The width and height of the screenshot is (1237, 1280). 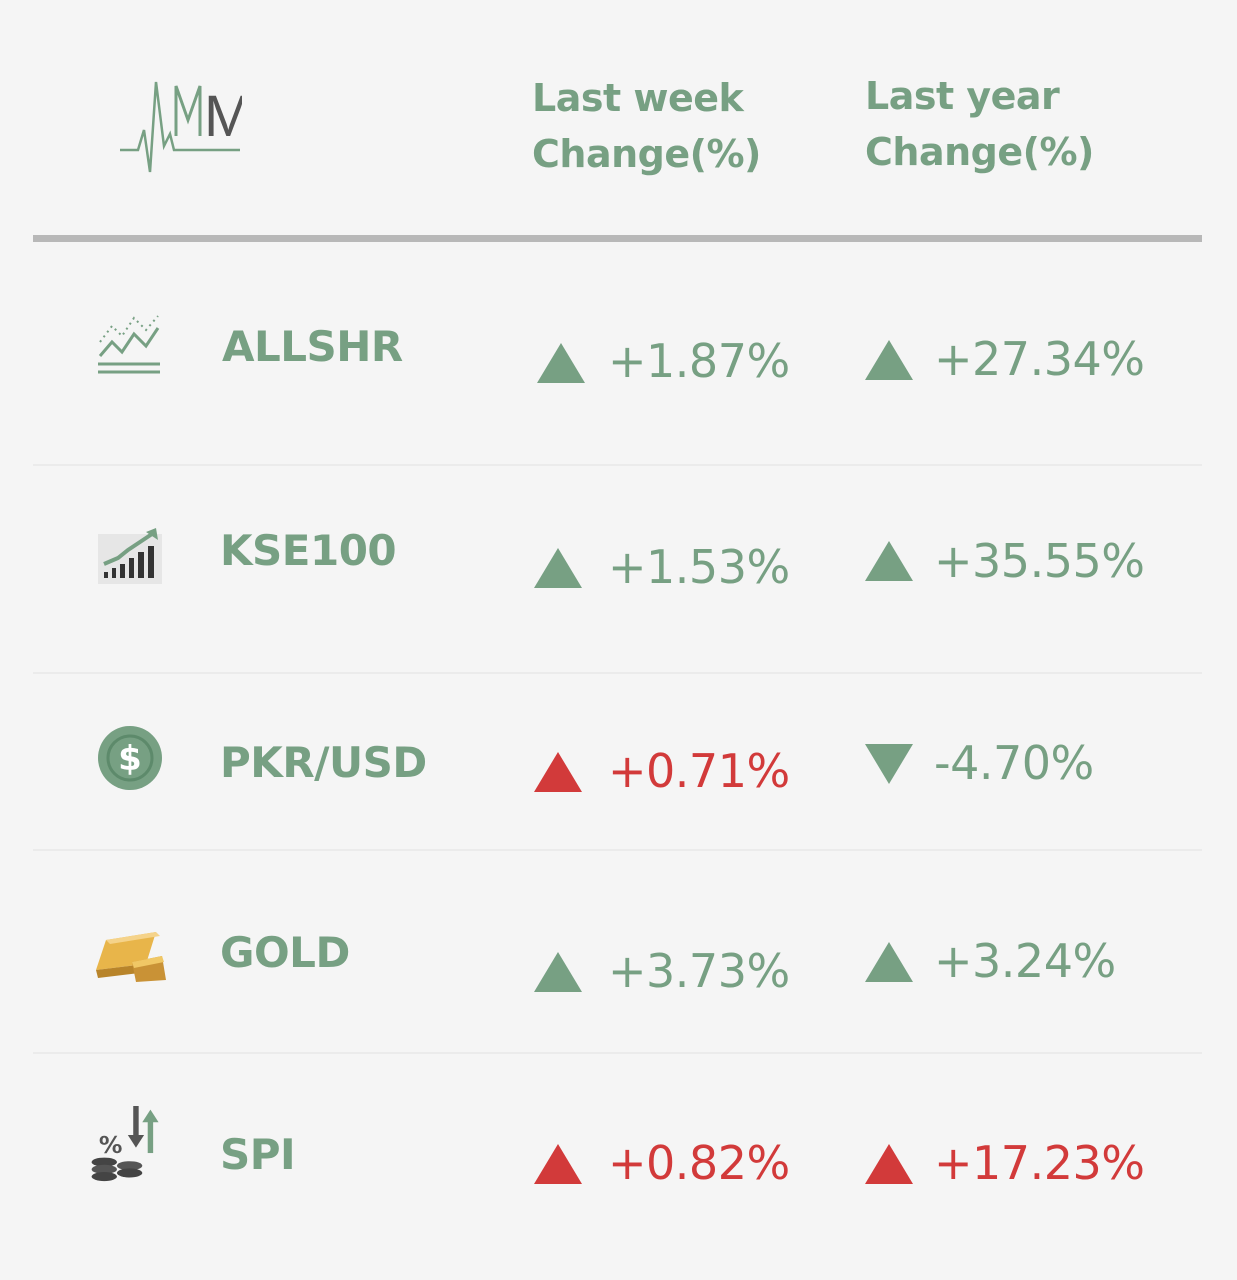 What do you see at coordinates (699, 1163) in the screenshot?
I see `week-change: +0.82%` at bounding box center [699, 1163].